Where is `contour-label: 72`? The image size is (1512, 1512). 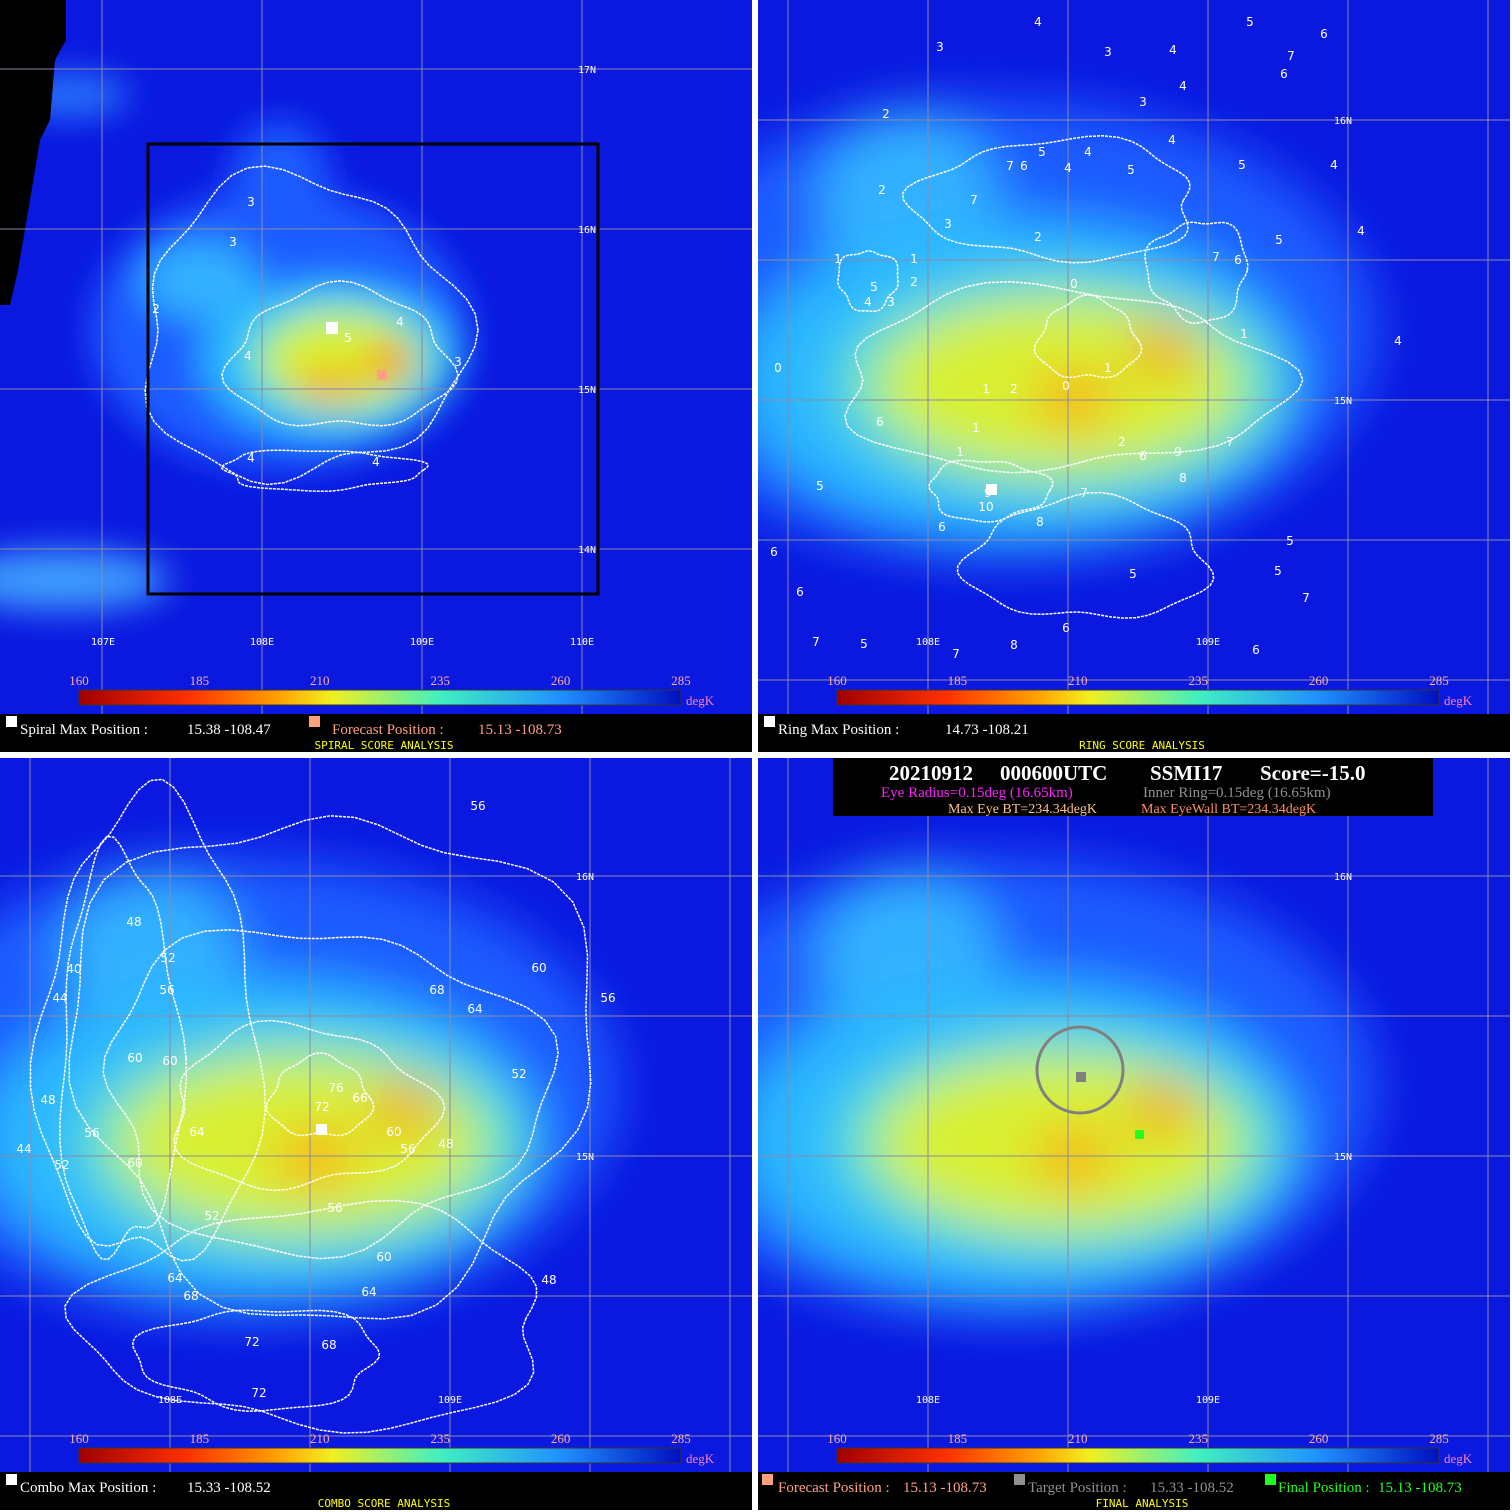 contour-label: 72 is located at coordinates (251, 1342).